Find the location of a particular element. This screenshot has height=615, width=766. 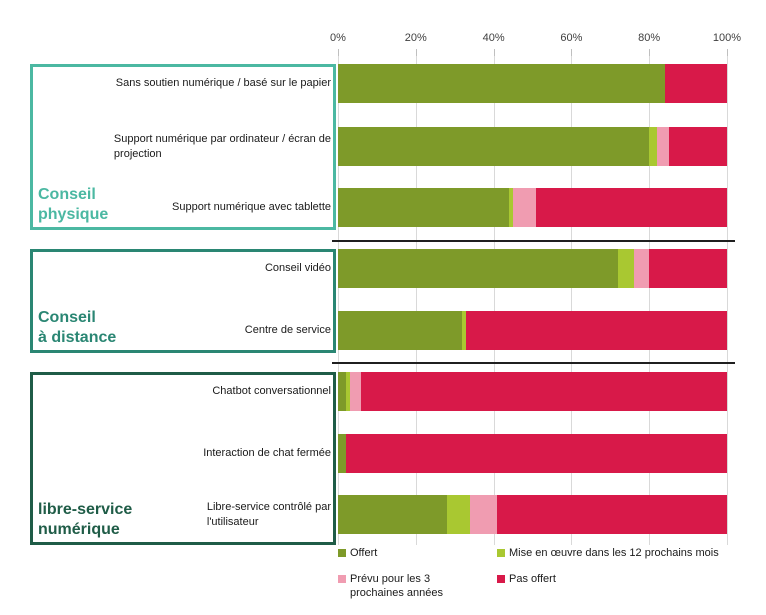

legend-item-label: Mise en œuvre dans les 12 prochains mois is located at coordinates (614, 553).